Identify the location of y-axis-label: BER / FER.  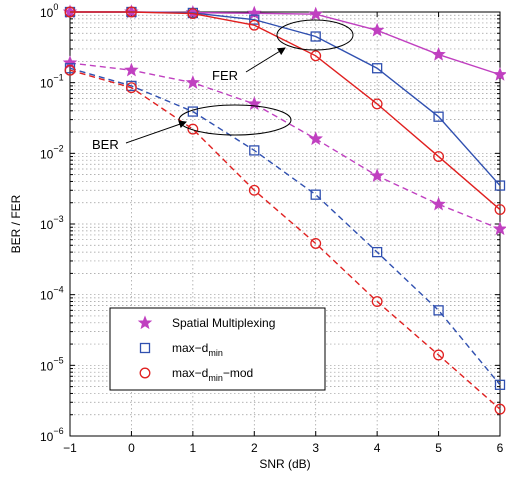
(16, 223).